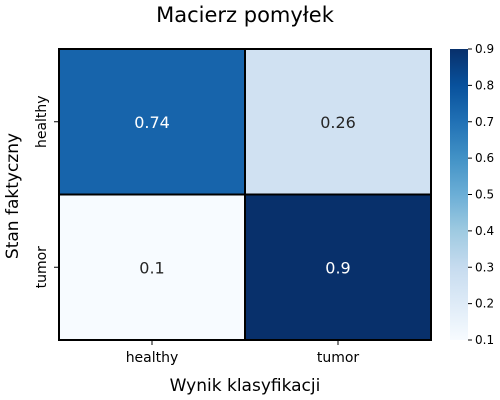 This screenshot has width=500, height=400. Describe the element at coordinates (152, 358) in the screenshot. I see `x-tick-label-healthy: healthy` at that location.